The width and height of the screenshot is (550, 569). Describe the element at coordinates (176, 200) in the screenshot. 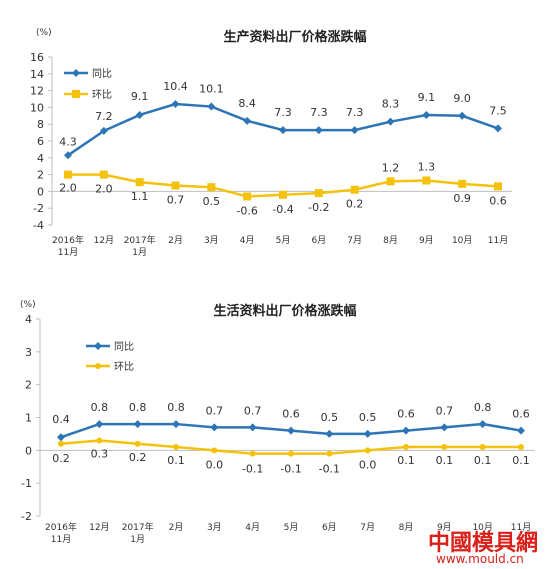

I see `chart1-data-label-环比: 0.7` at that location.